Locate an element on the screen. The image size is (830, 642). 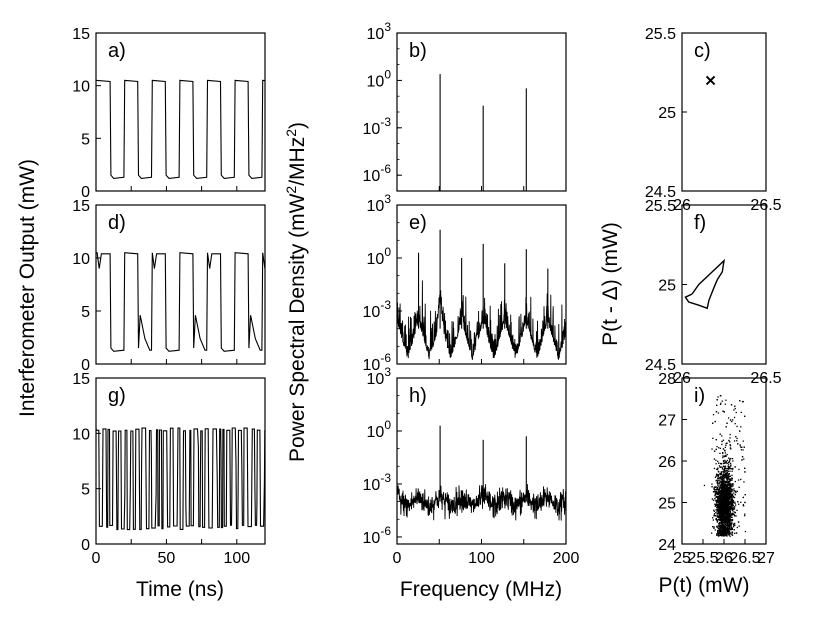
attractor-loop-f is located at coordinates (705, 284).